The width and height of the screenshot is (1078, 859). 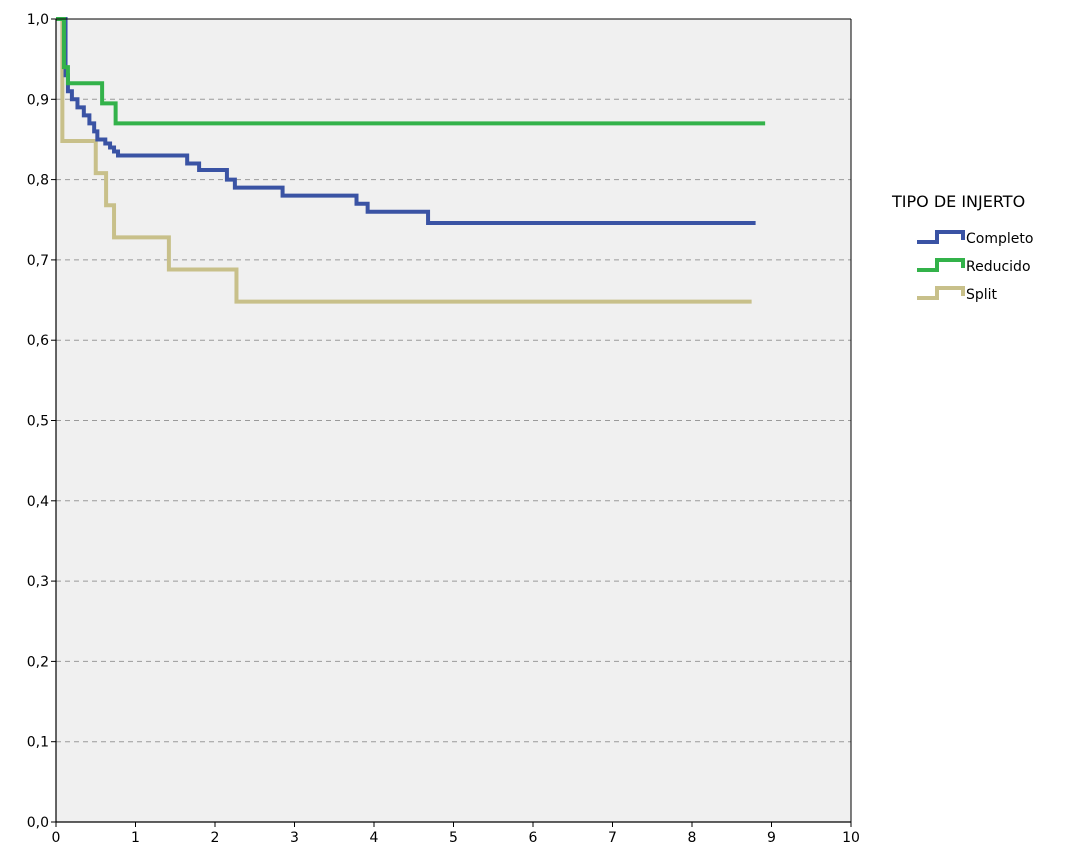 What do you see at coordinates (56, 838) in the screenshot?
I see `x-tick-label: 0` at bounding box center [56, 838].